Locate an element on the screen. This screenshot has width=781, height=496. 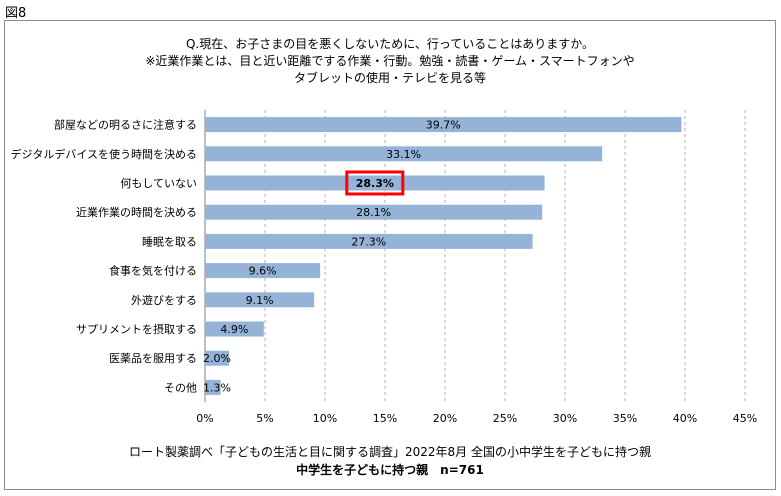
x-tick-label: 35% is located at coordinates (625, 418).